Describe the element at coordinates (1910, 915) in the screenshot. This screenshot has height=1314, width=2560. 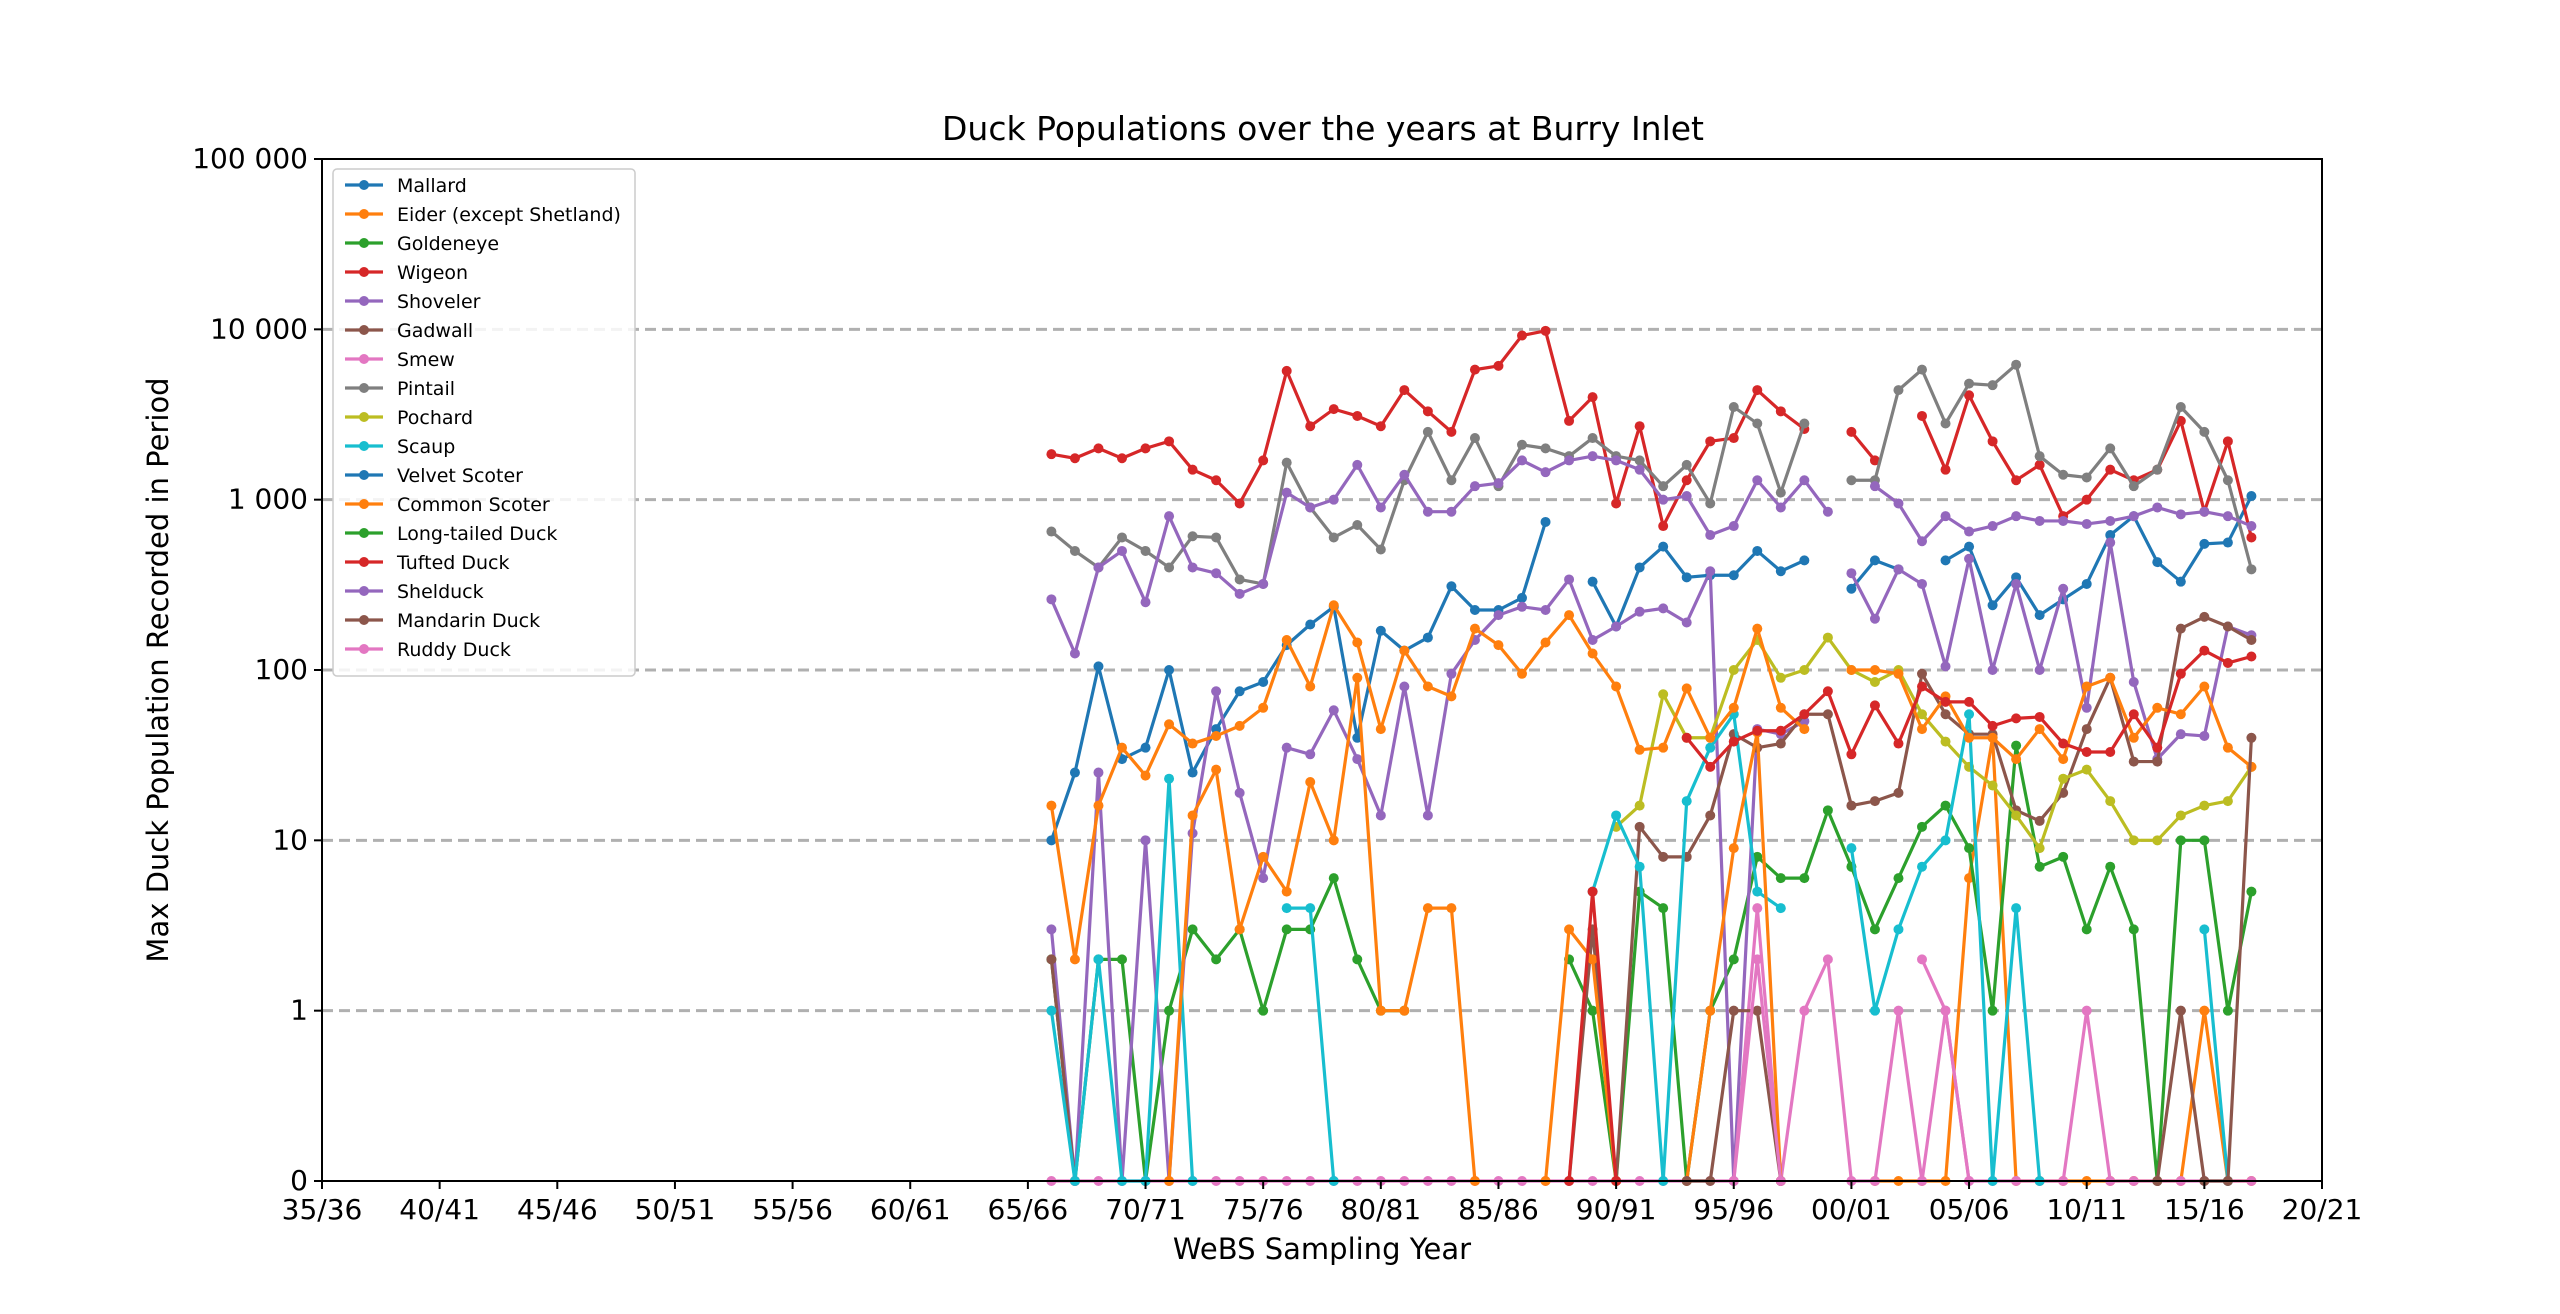
I see `series-tufted-duck` at that location.